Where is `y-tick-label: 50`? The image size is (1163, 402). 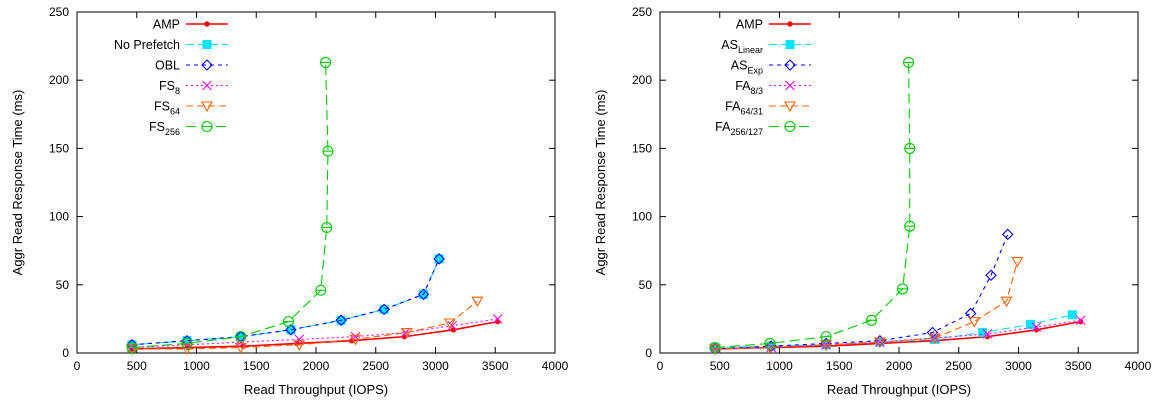 y-tick-label: 50 is located at coordinates (646, 285).